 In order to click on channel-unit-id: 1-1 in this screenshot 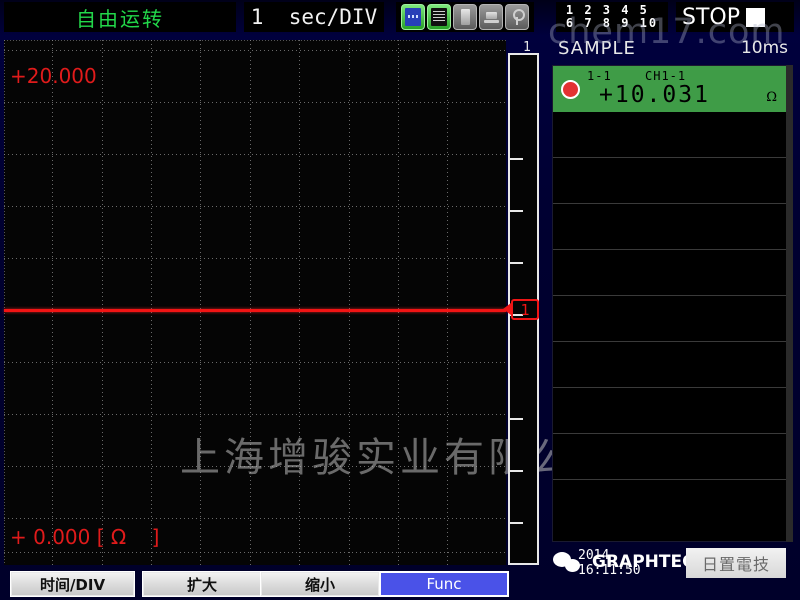, I will do `click(599, 76)`.